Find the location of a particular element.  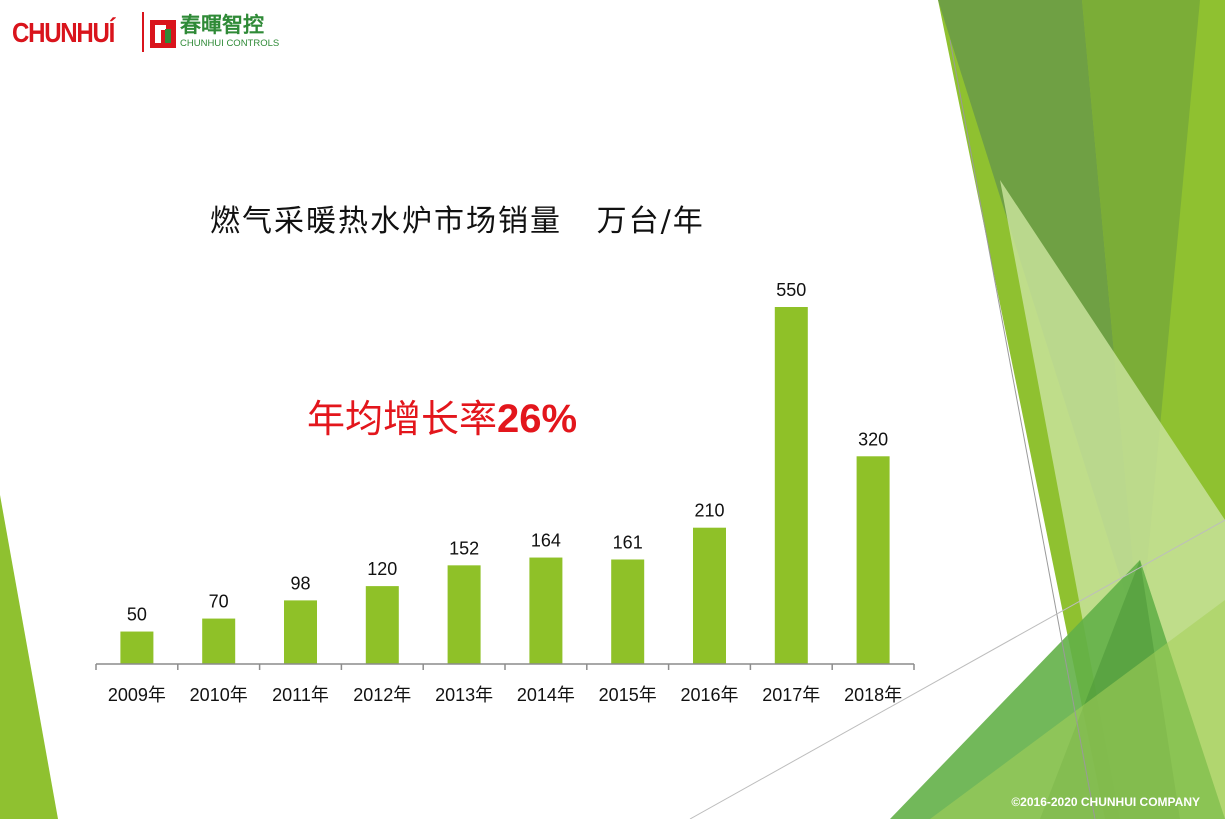

logo-brand-sub: CHUNHUI CONTROLS is located at coordinates (230, 43).